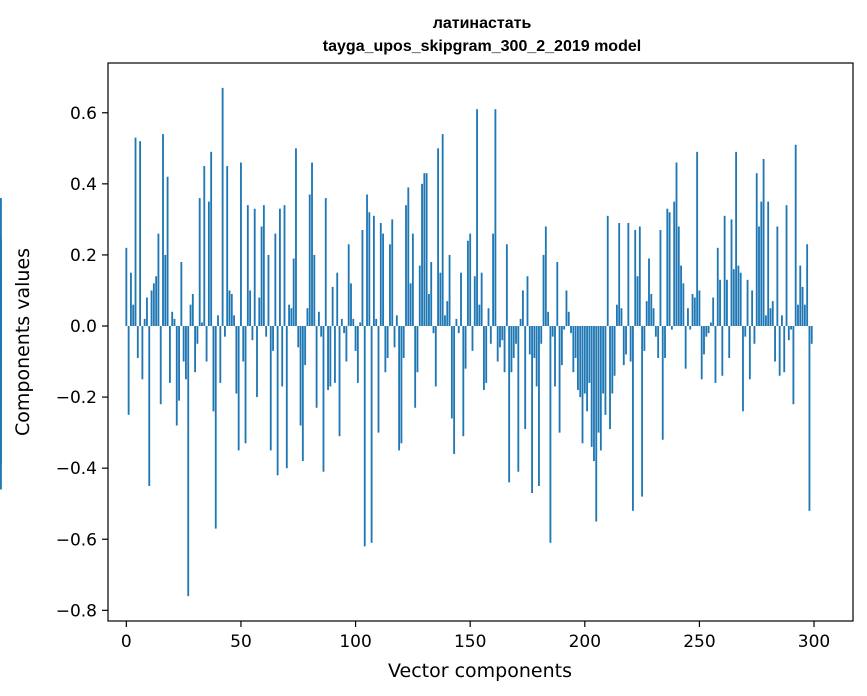 The width and height of the screenshot is (867, 696). Describe the element at coordinates (126, 642) in the screenshot. I see `x-tick-label: 0` at that location.